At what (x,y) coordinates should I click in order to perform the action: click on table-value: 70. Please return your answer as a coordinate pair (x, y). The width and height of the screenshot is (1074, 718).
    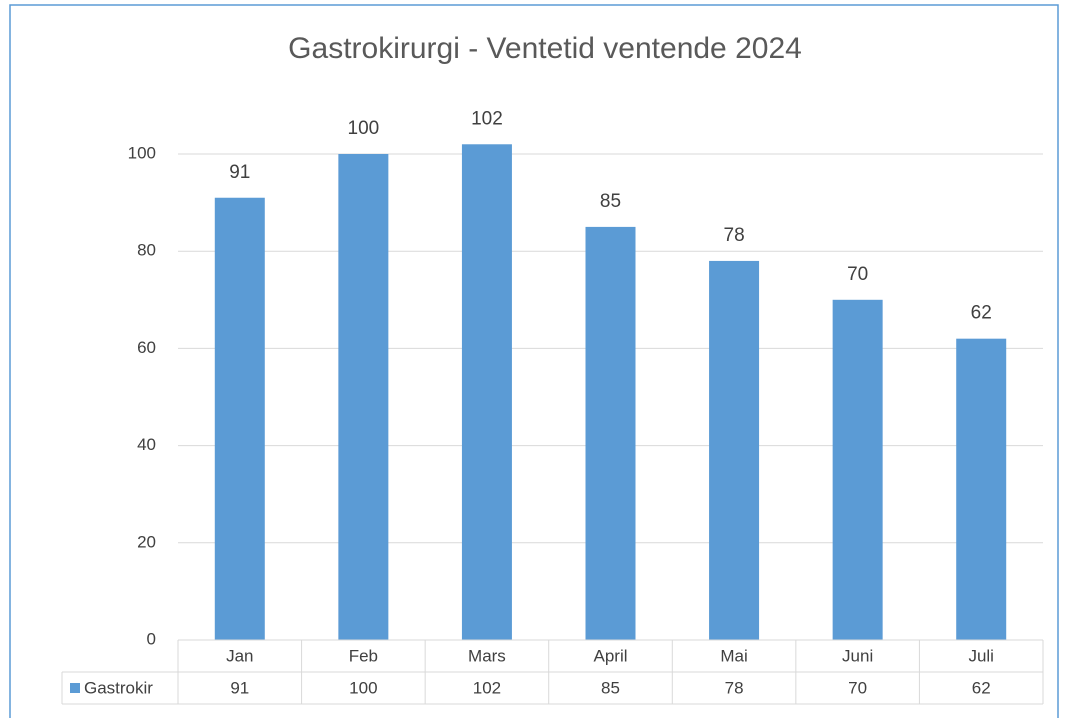
    Looking at the image, I should click on (857, 687).